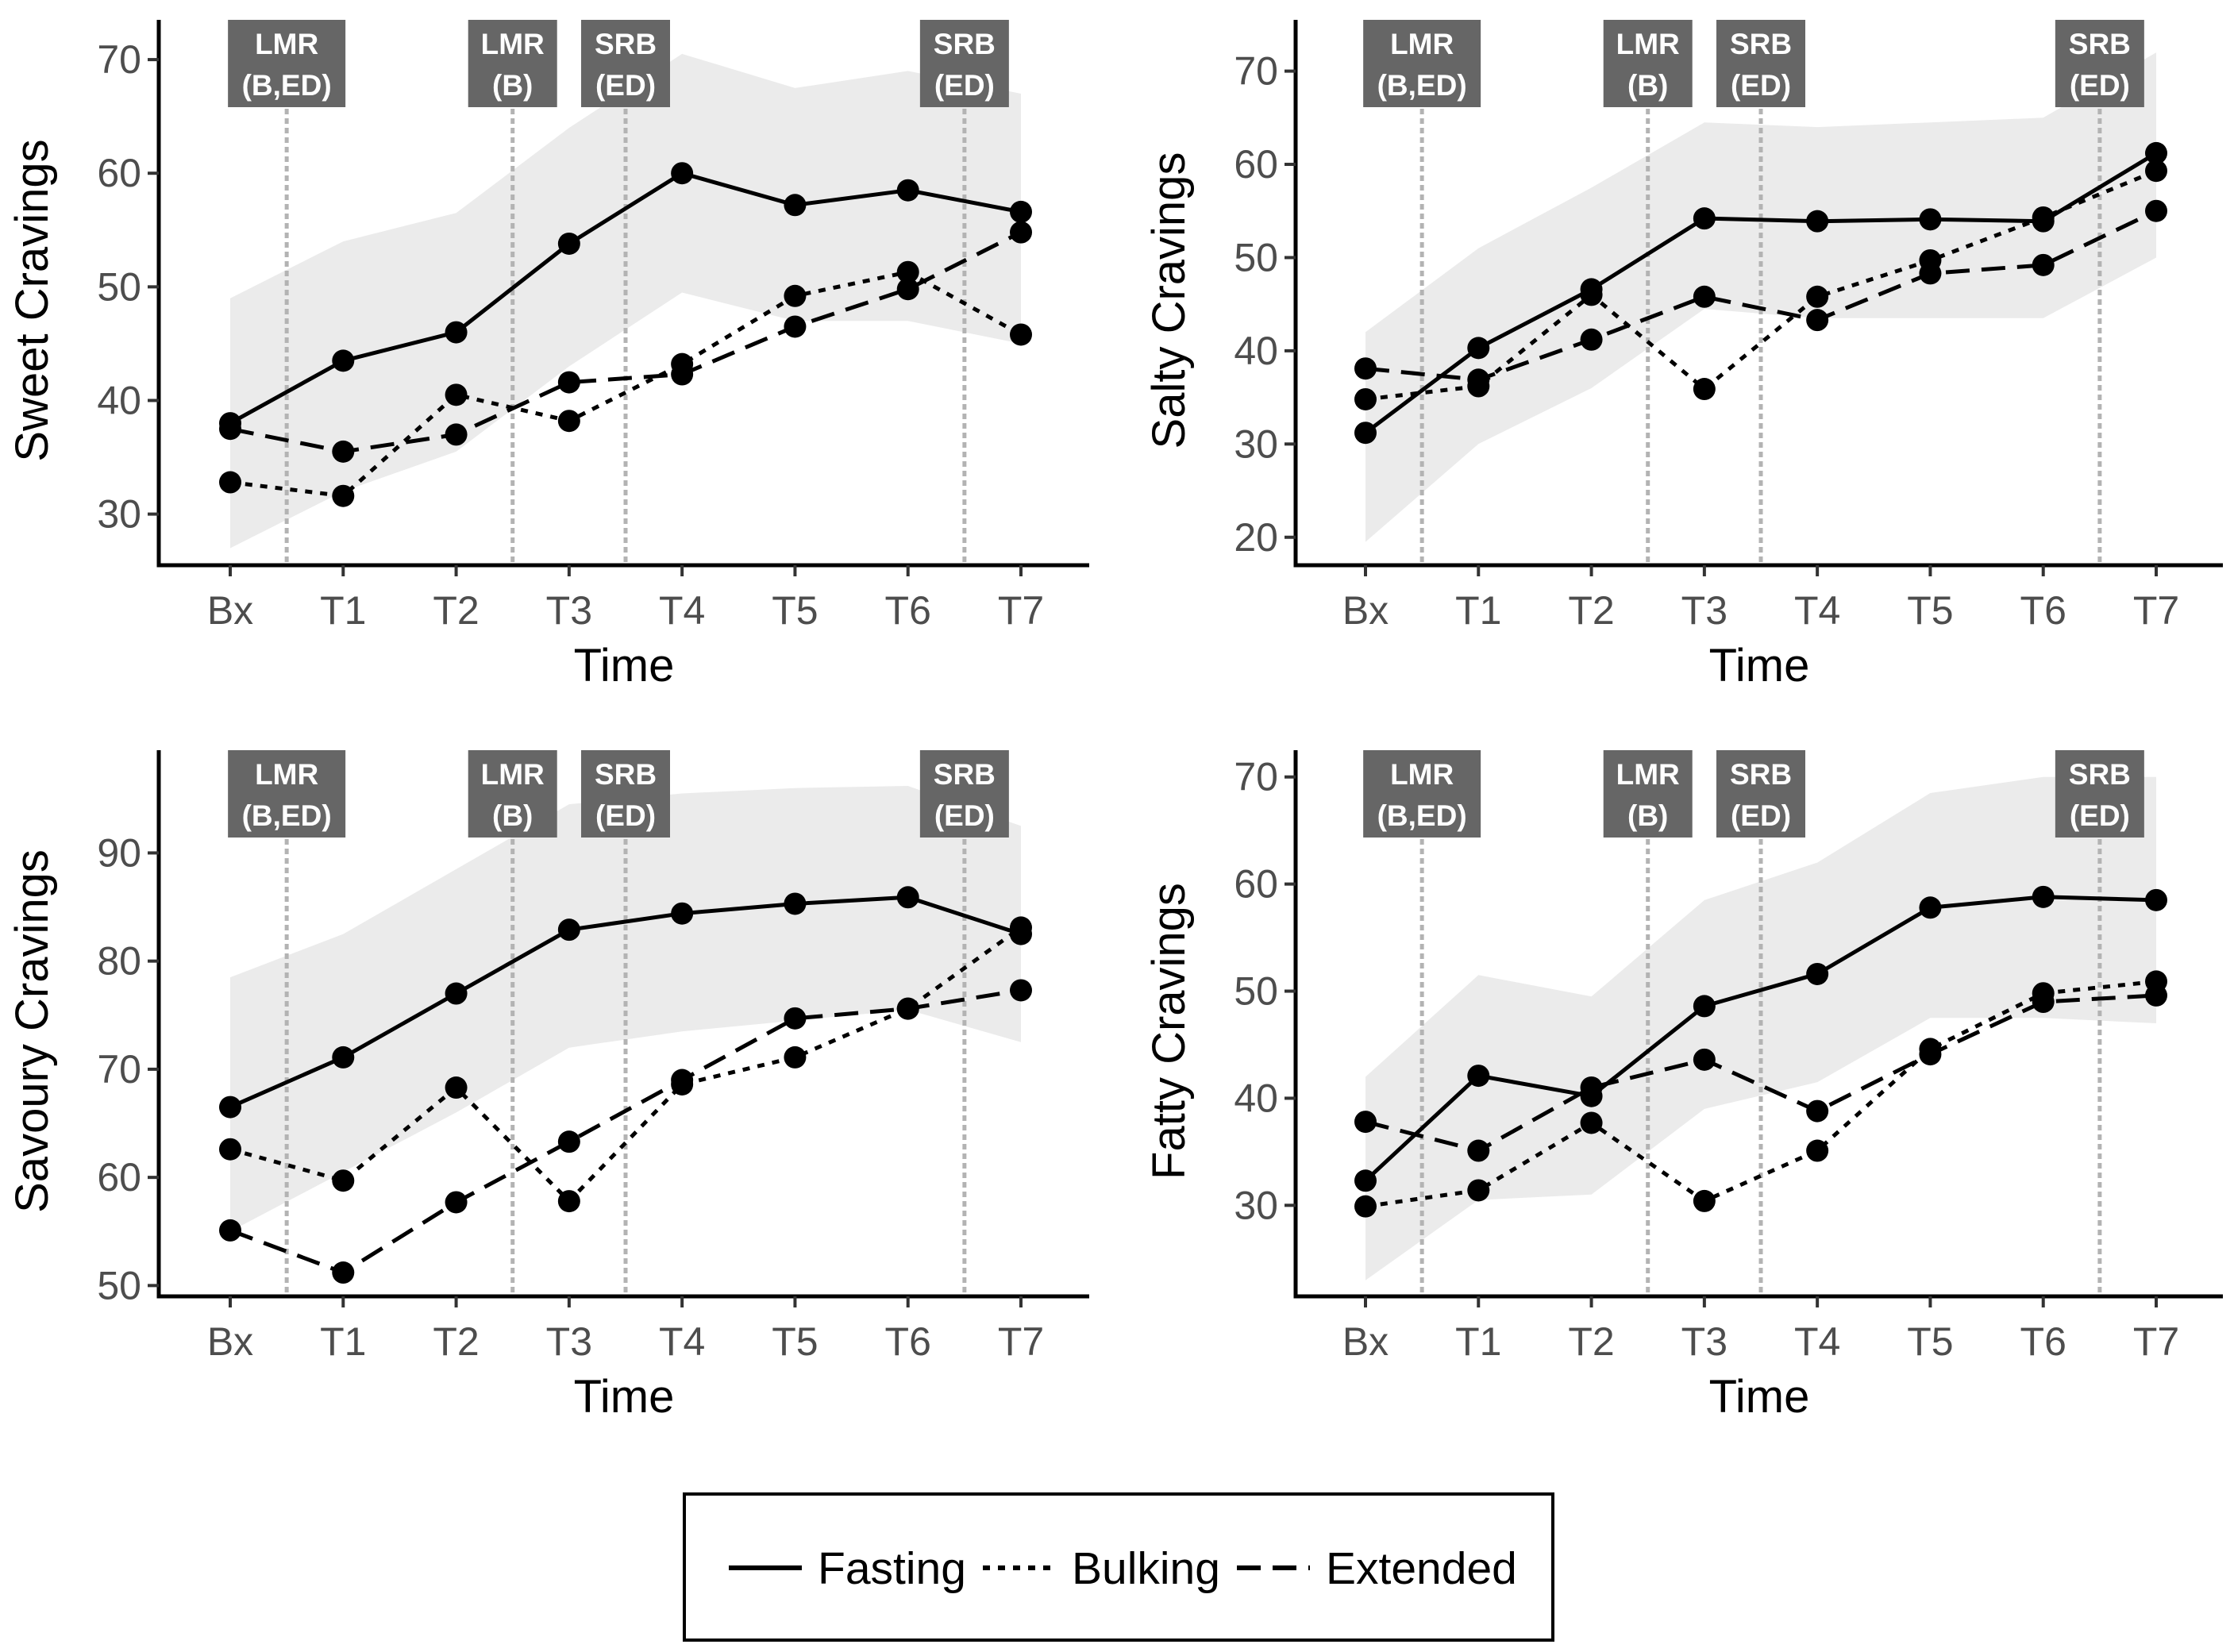 The image size is (2234, 1652). What do you see at coordinates (682, 174) in the screenshot?
I see `data-point-fasting-t4` at bounding box center [682, 174].